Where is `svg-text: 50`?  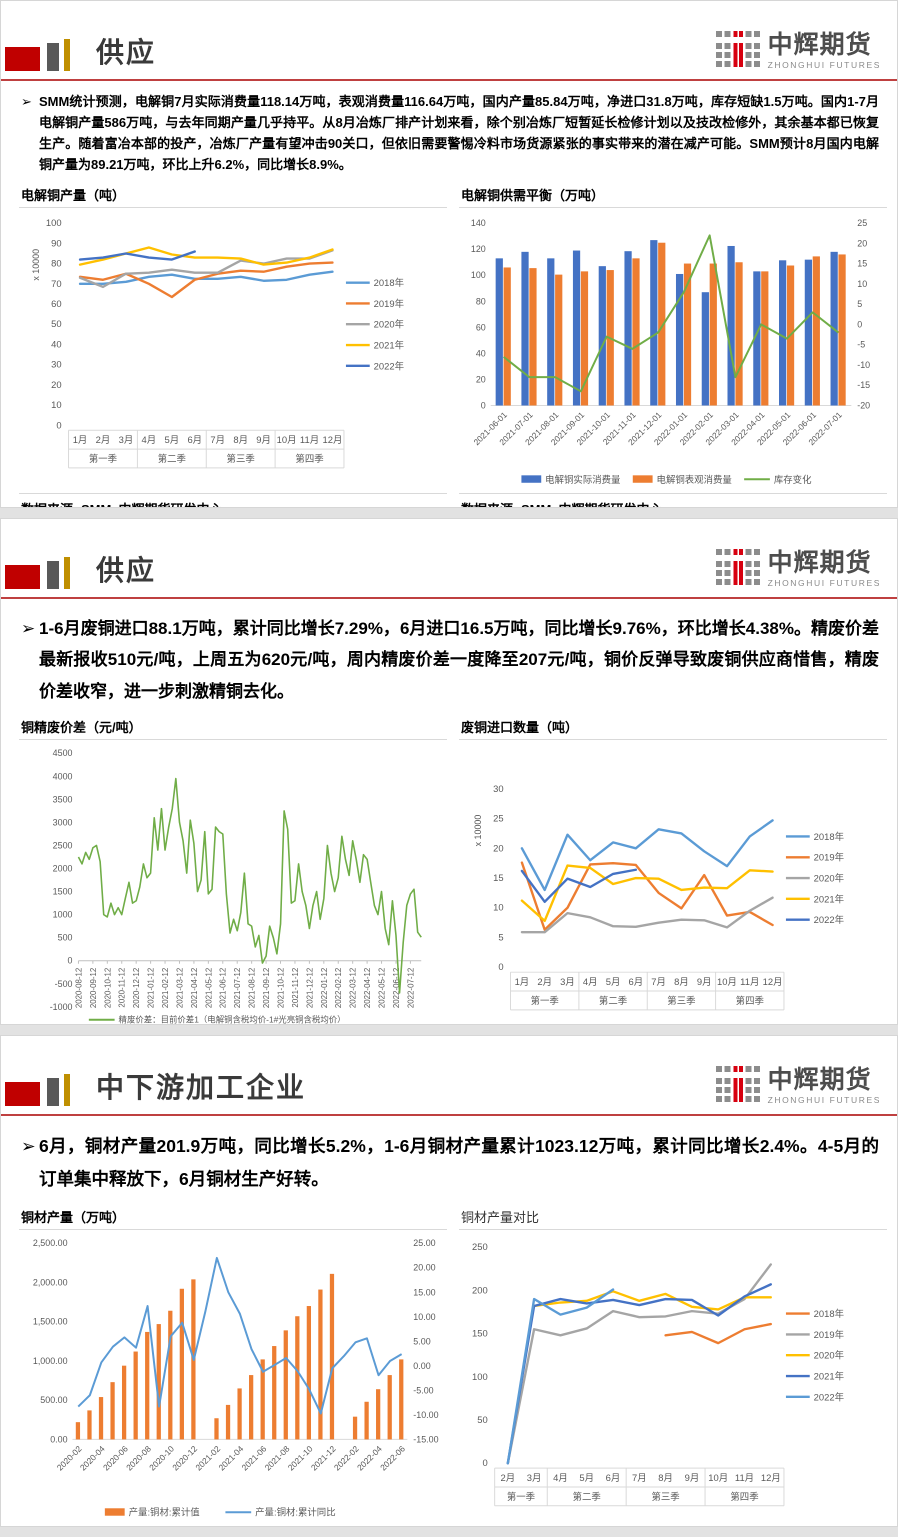 svg-text: 50 is located at coordinates (56, 323).